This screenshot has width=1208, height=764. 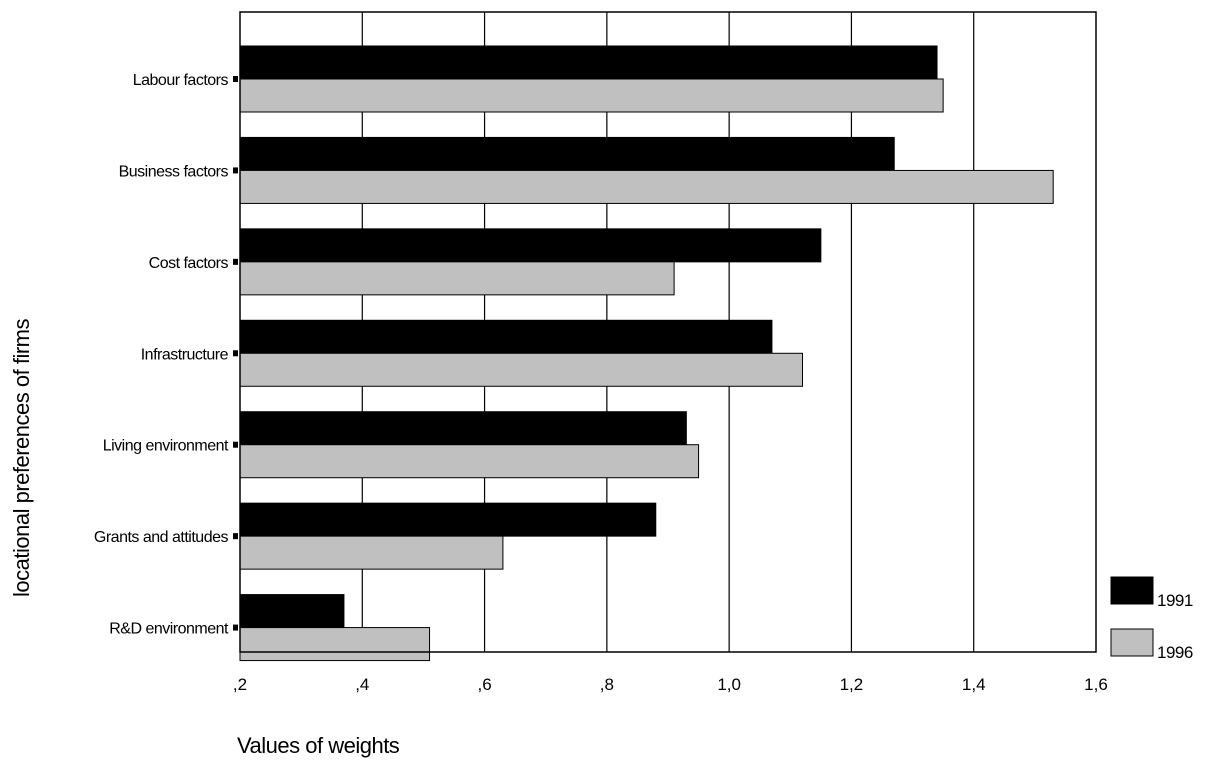 I want to click on x-tick-label: 1,6, so click(x=1096, y=684).